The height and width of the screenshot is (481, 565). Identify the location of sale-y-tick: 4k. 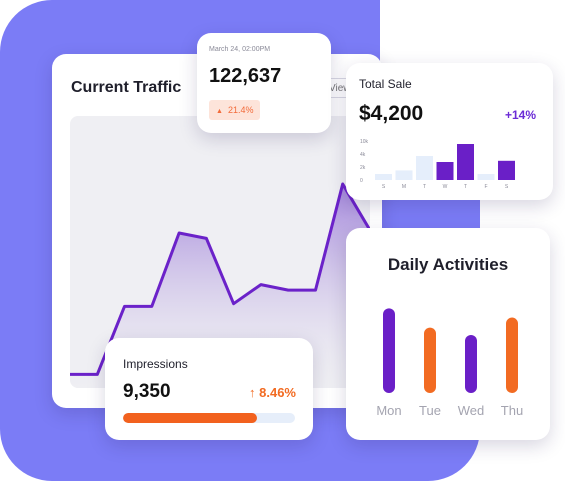
(363, 155).